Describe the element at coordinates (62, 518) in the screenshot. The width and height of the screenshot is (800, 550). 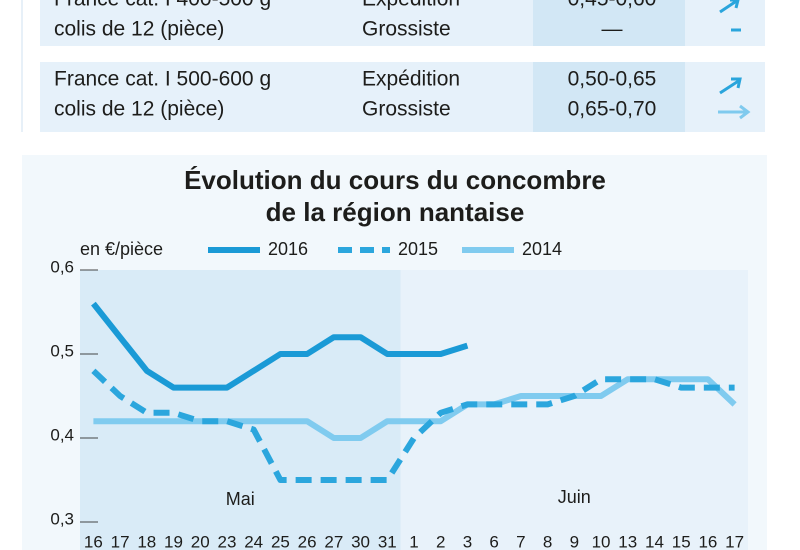
I see `y-tick-label: 0,3` at that location.